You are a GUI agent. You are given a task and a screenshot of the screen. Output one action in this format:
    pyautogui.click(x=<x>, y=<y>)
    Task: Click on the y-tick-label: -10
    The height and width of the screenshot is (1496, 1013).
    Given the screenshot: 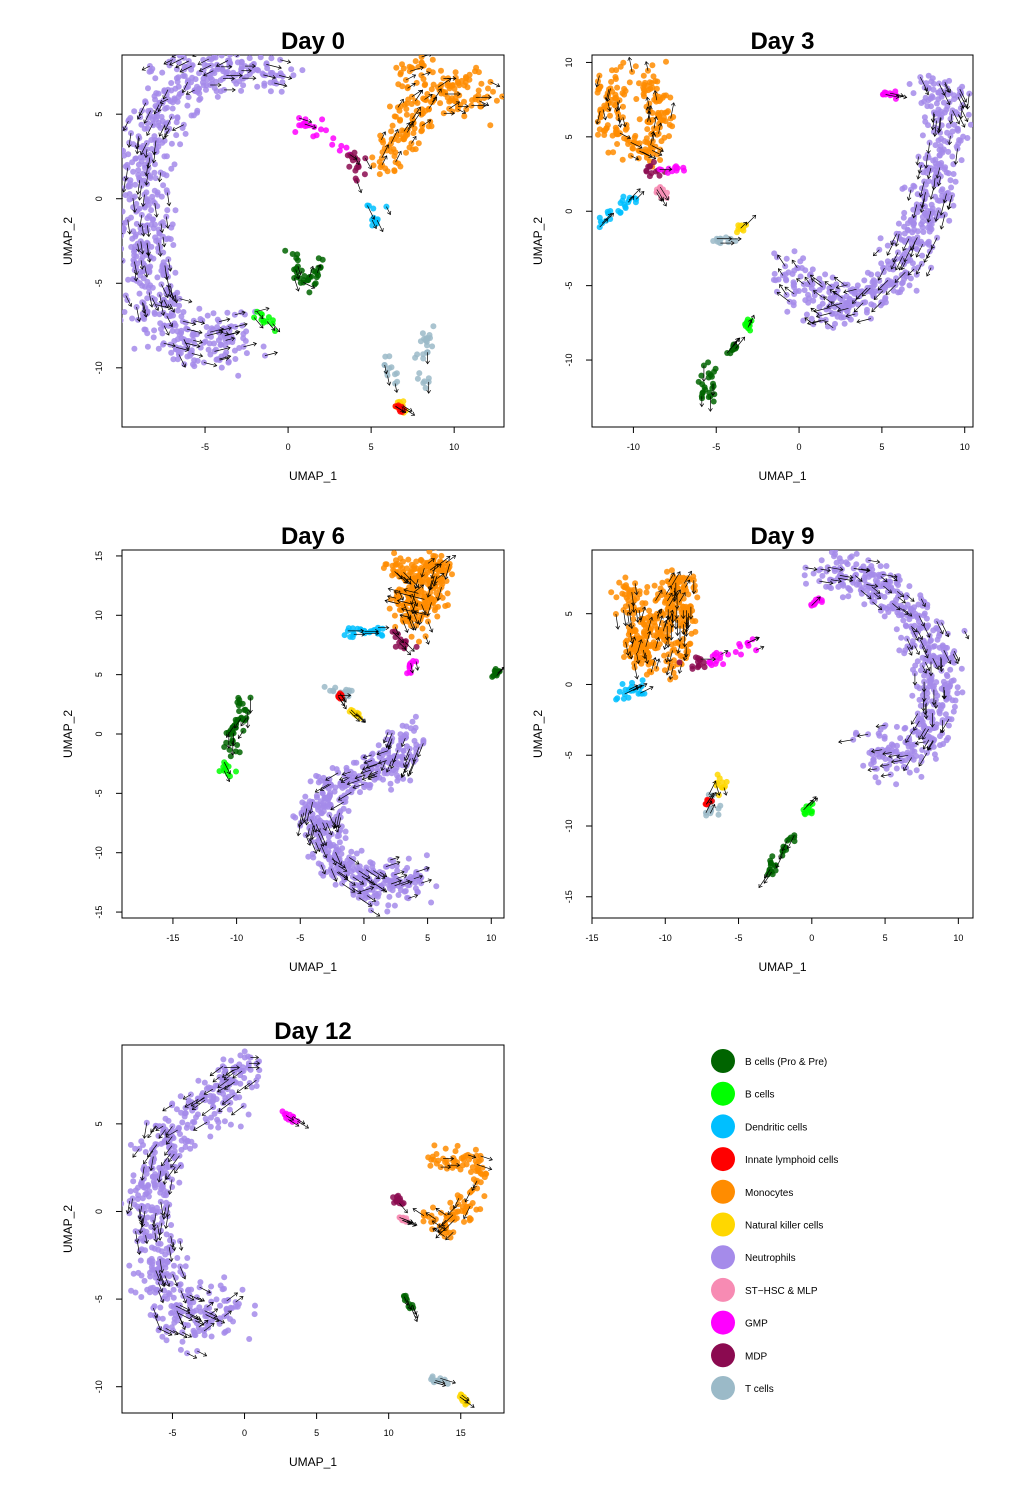 What is the action you would take?
    pyautogui.click(x=569, y=825)
    